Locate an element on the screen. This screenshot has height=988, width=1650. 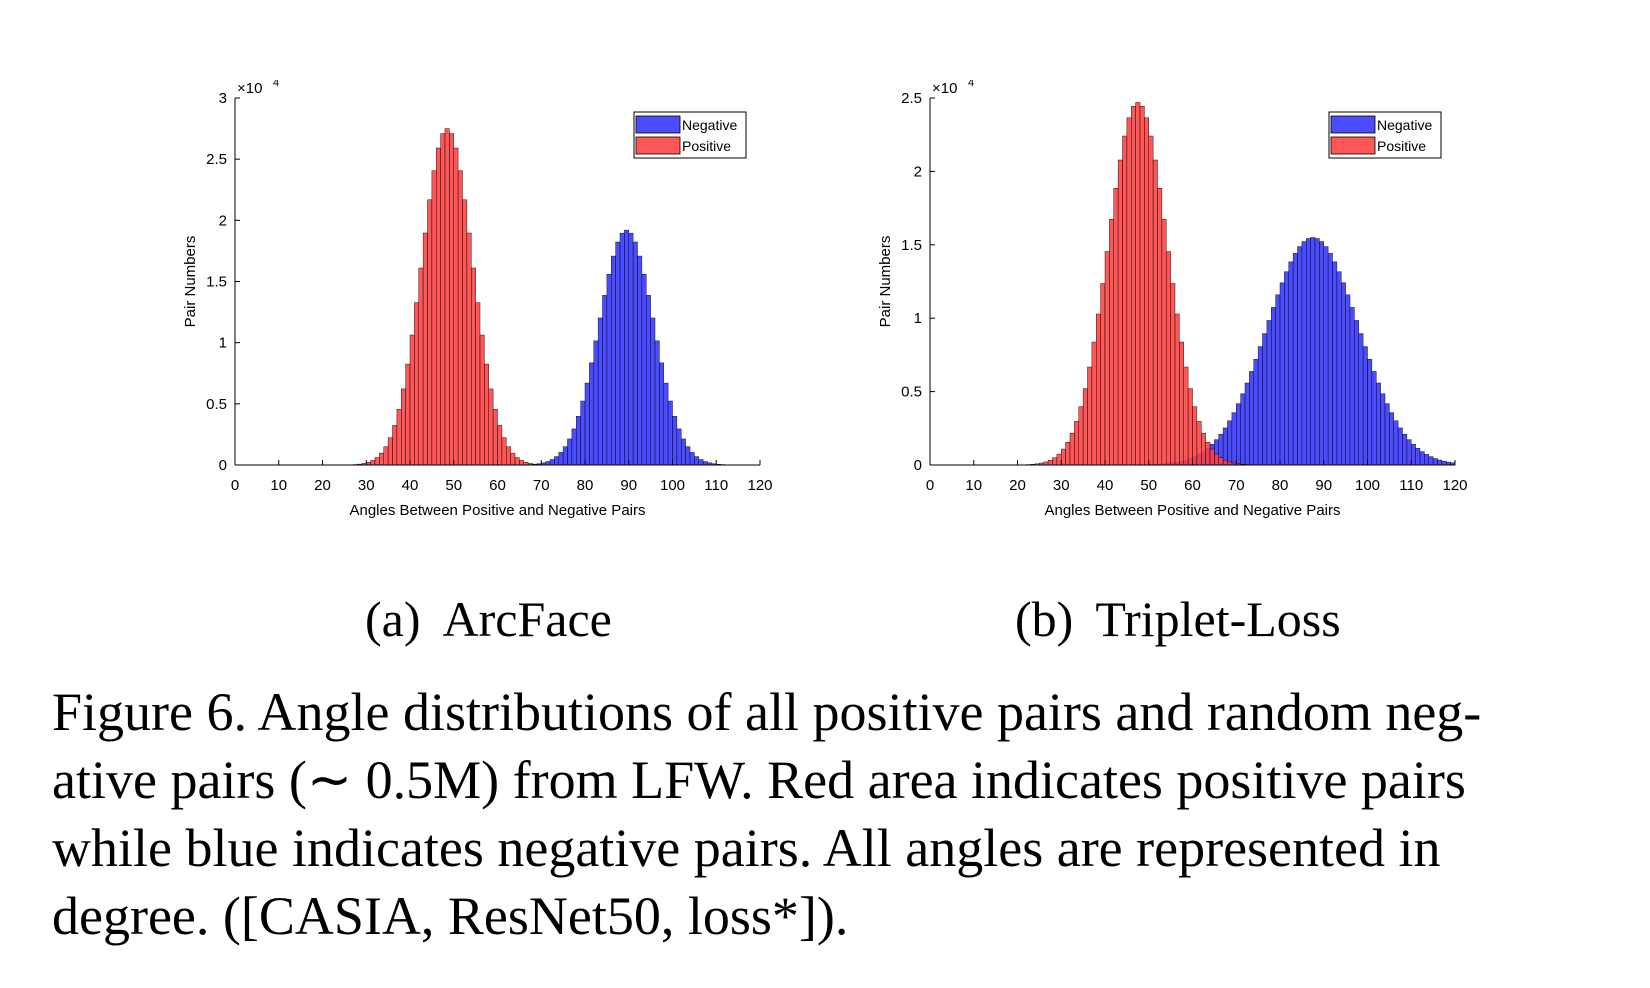
y-exponent-label: ×10 is located at coordinates (944, 88).